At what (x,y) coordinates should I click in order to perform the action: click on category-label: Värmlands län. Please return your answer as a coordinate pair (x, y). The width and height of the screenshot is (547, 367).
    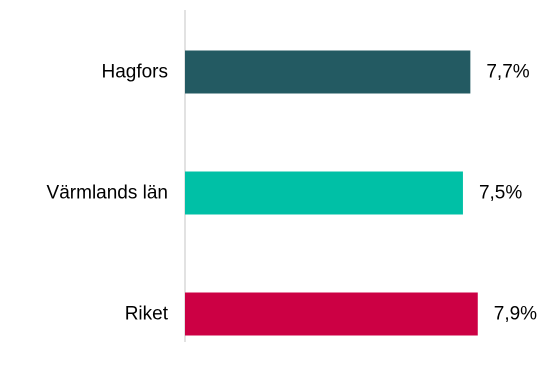
    Looking at the image, I should click on (107, 193).